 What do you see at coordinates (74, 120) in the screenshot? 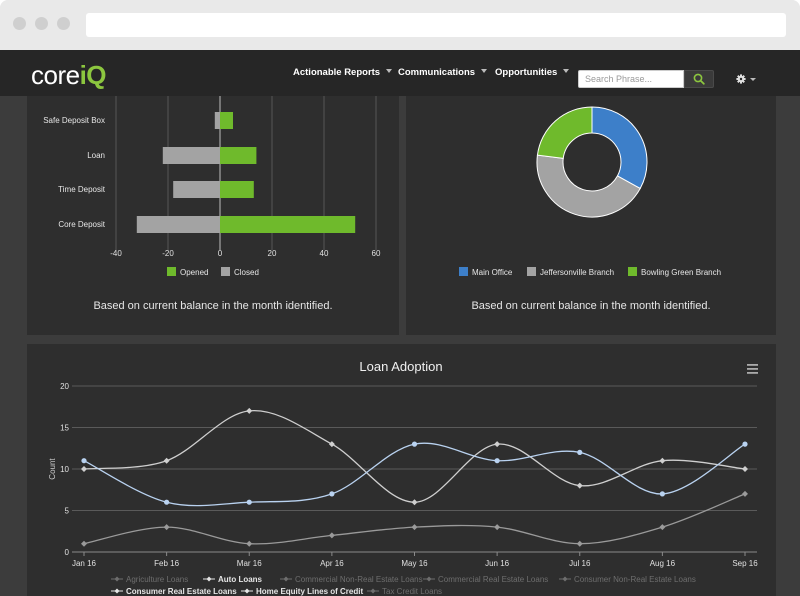
I see `category-label: Safe Deposit Box` at bounding box center [74, 120].